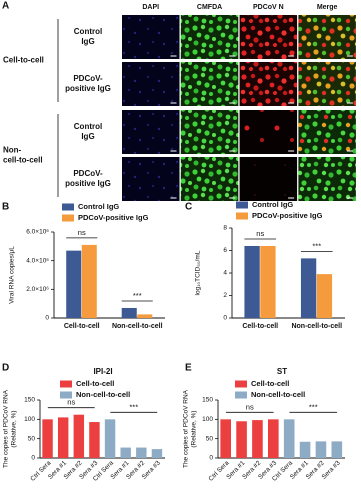 Image resolution: width=361 pixels, height=500 pixels. I want to click on panel-label: D, so click(5, 368).